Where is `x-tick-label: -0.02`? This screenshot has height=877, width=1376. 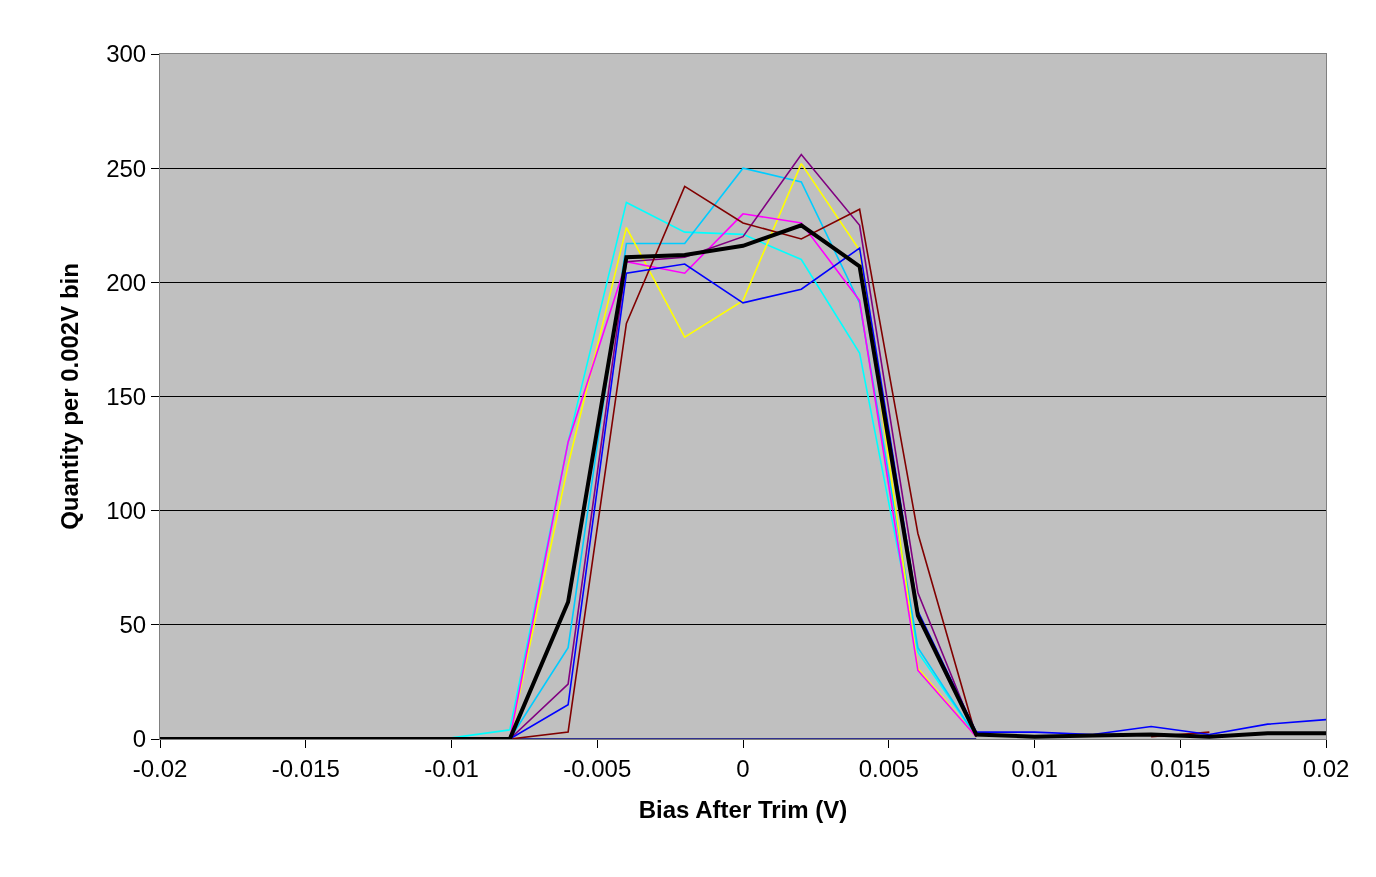 x-tick-label: -0.02 is located at coordinates (160, 768).